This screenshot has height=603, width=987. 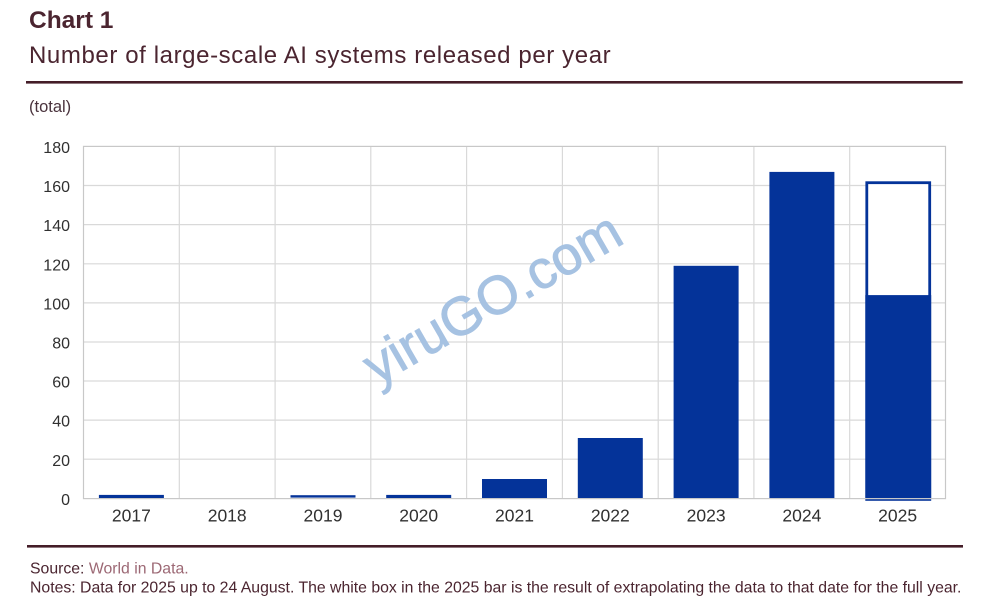 What do you see at coordinates (56, 187) in the screenshot?
I see `svg-text: 160` at bounding box center [56, 187].